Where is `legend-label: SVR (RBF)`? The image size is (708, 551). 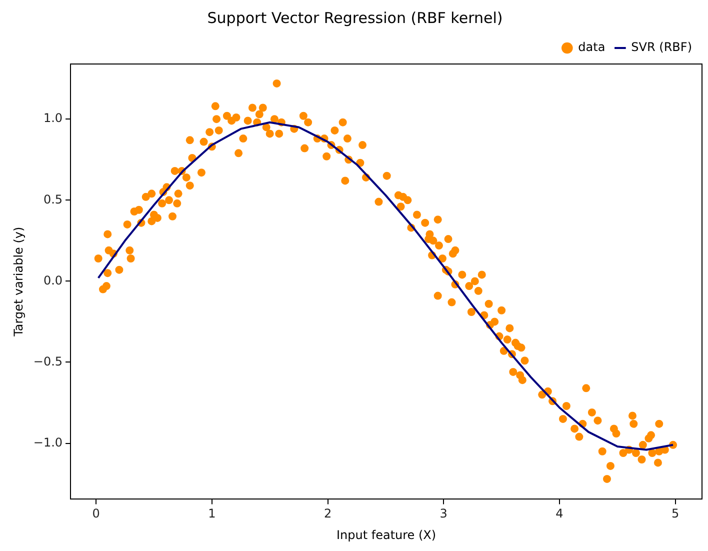 legend-label: SVR (RBF) is located at coordinates (661, 47).